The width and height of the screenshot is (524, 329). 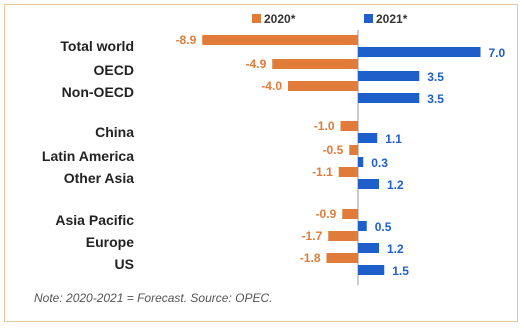 I want to click on value-label-2020-oecd: -4.9, so click(x=256, y=64).